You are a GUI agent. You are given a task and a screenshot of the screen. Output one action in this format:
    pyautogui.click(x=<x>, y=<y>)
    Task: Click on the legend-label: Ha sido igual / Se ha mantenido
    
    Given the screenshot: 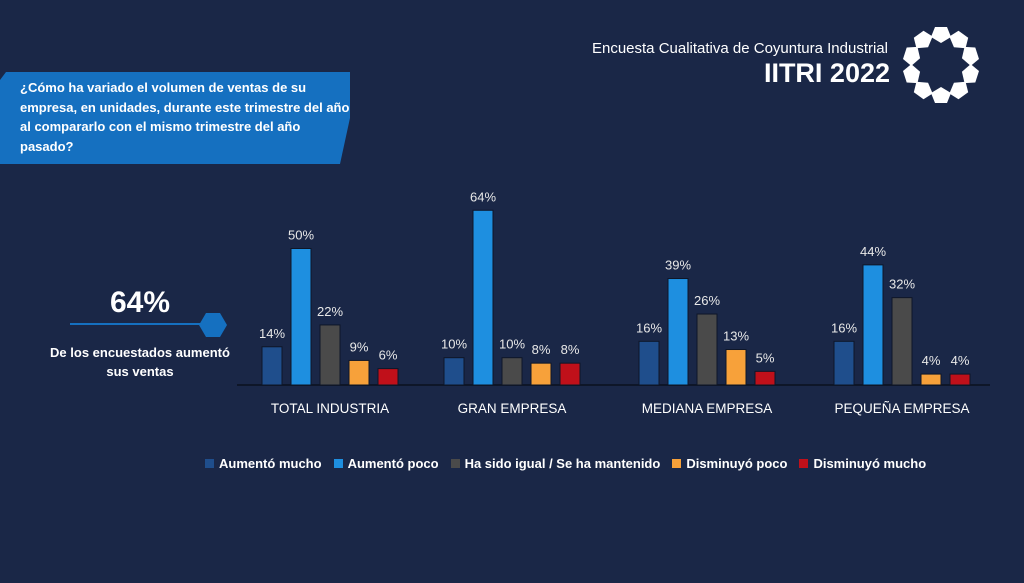 What is the action you would take?
    pyautogui.click(x=562, y=463)
    